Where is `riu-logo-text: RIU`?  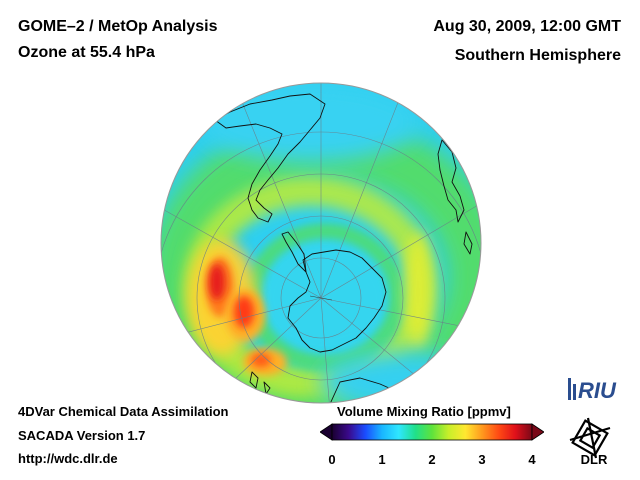 riu-logo-text: RIU is located at coordinates (597, 390).